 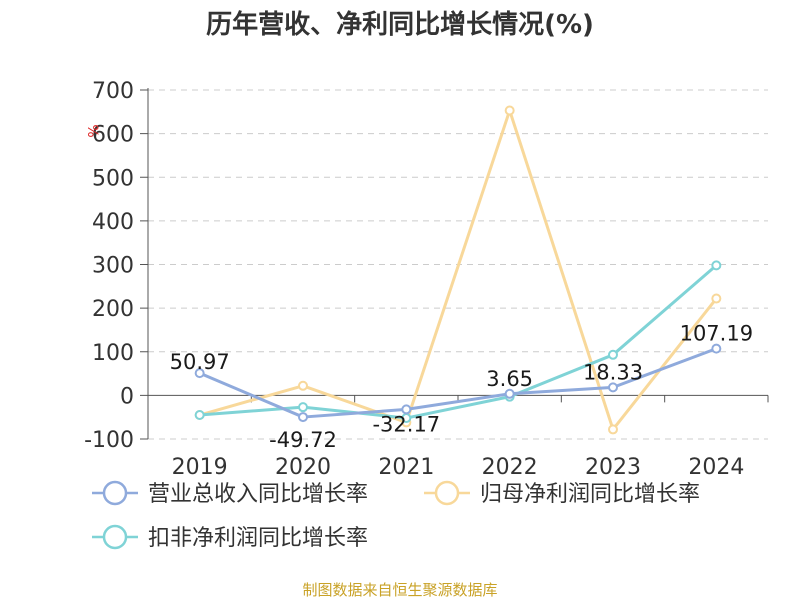 I want to click on y-axis-unit: %, so click(x=92, y=130).